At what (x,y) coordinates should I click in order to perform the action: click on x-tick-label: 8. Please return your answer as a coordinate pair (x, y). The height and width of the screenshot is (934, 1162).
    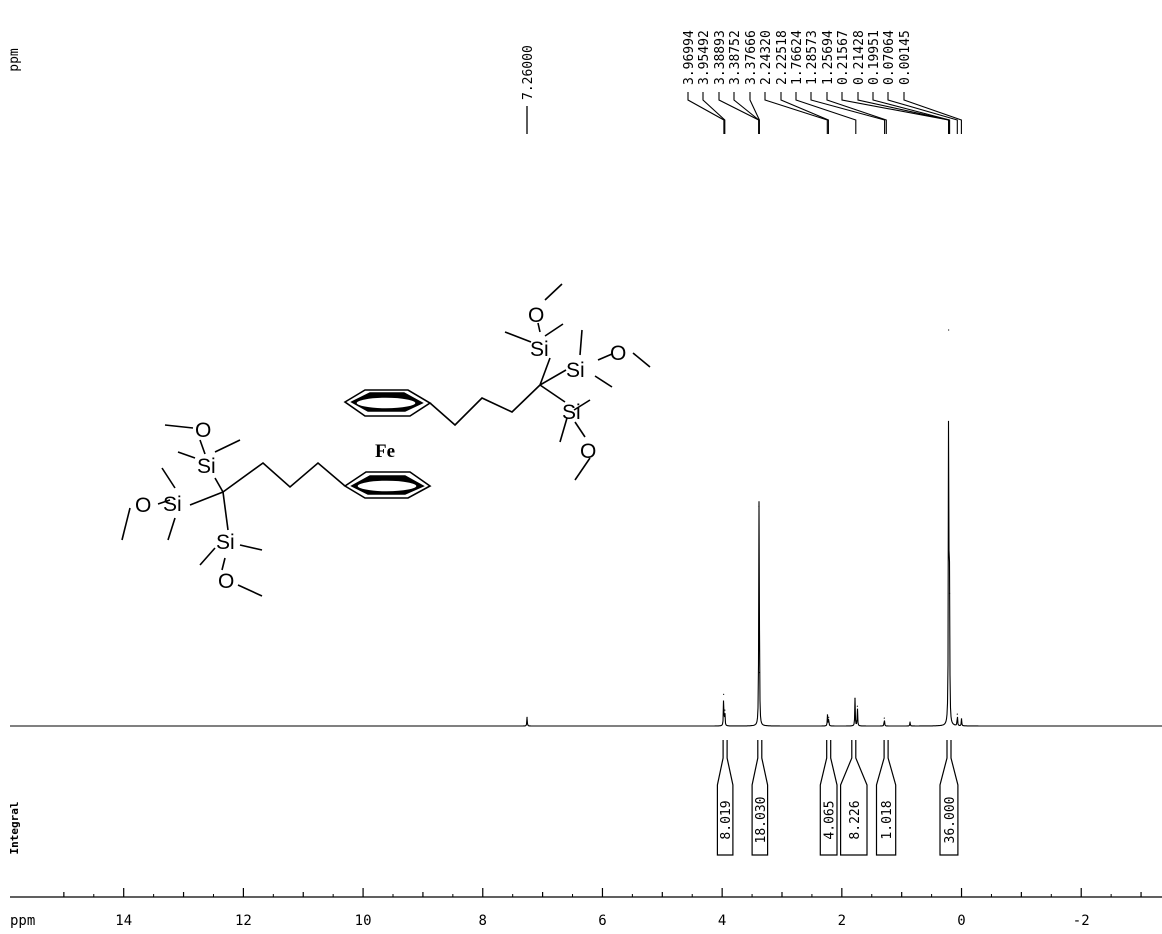
    Looking at the image, I should click on (483, 921).